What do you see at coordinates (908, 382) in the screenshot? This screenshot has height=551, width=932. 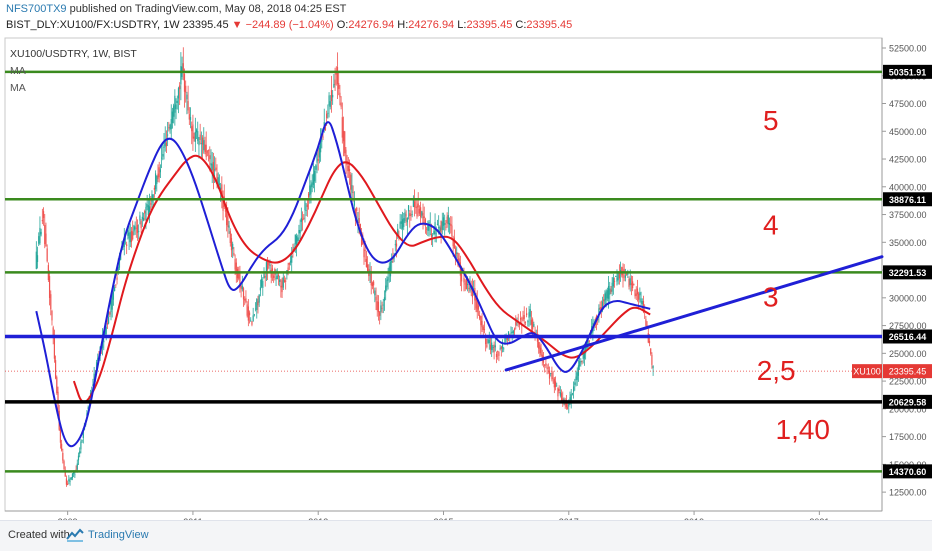 I see `price-tick-label: 22500.00` at bounding box center [908, 382].